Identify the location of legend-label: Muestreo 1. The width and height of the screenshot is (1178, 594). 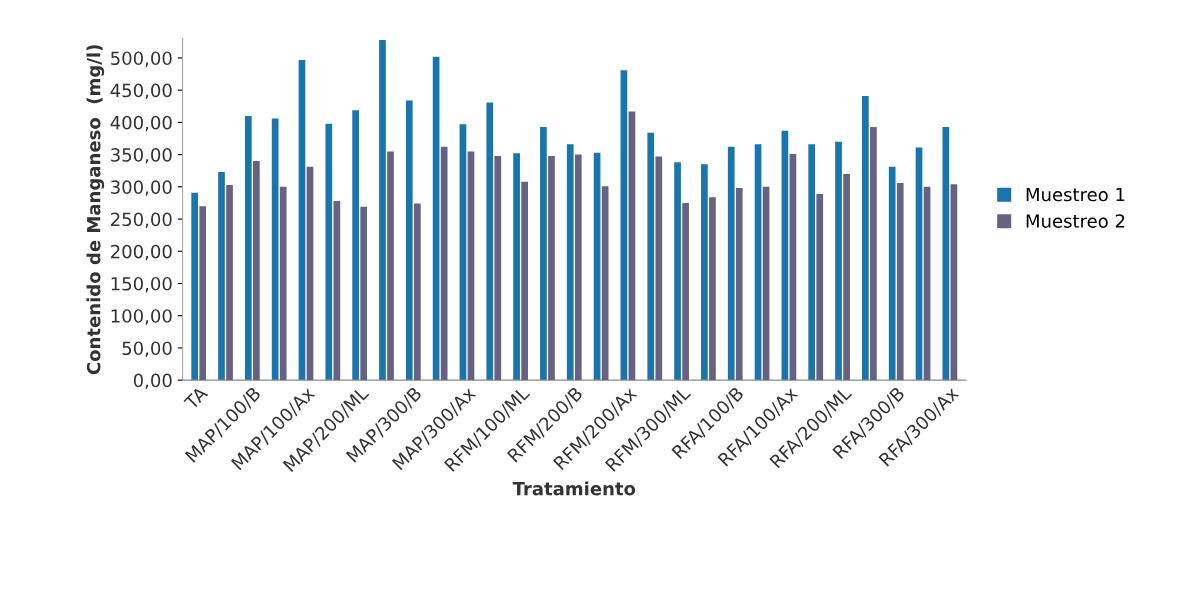
(1075, 194).